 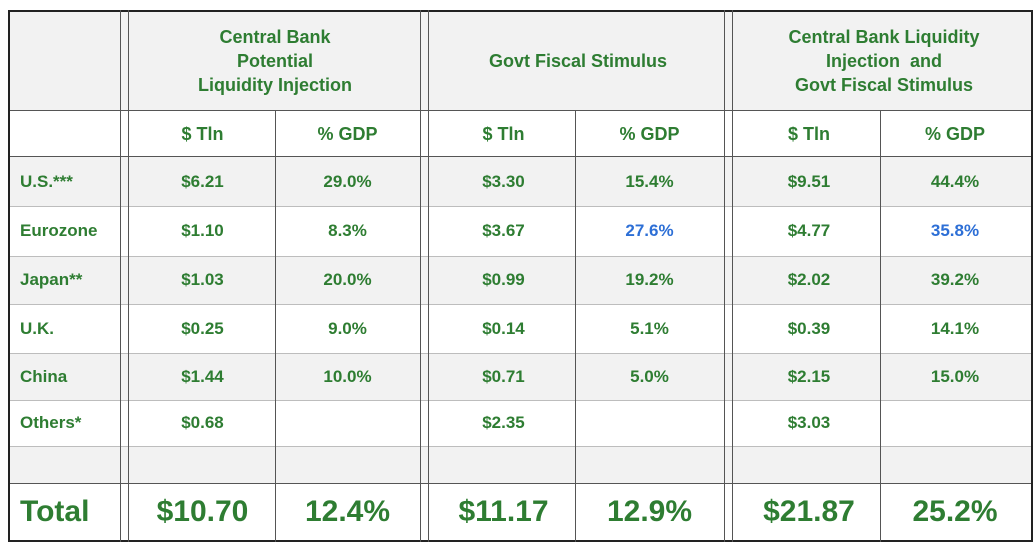 I want to click on table-cell: $0.99, so click(x=503, y=279).